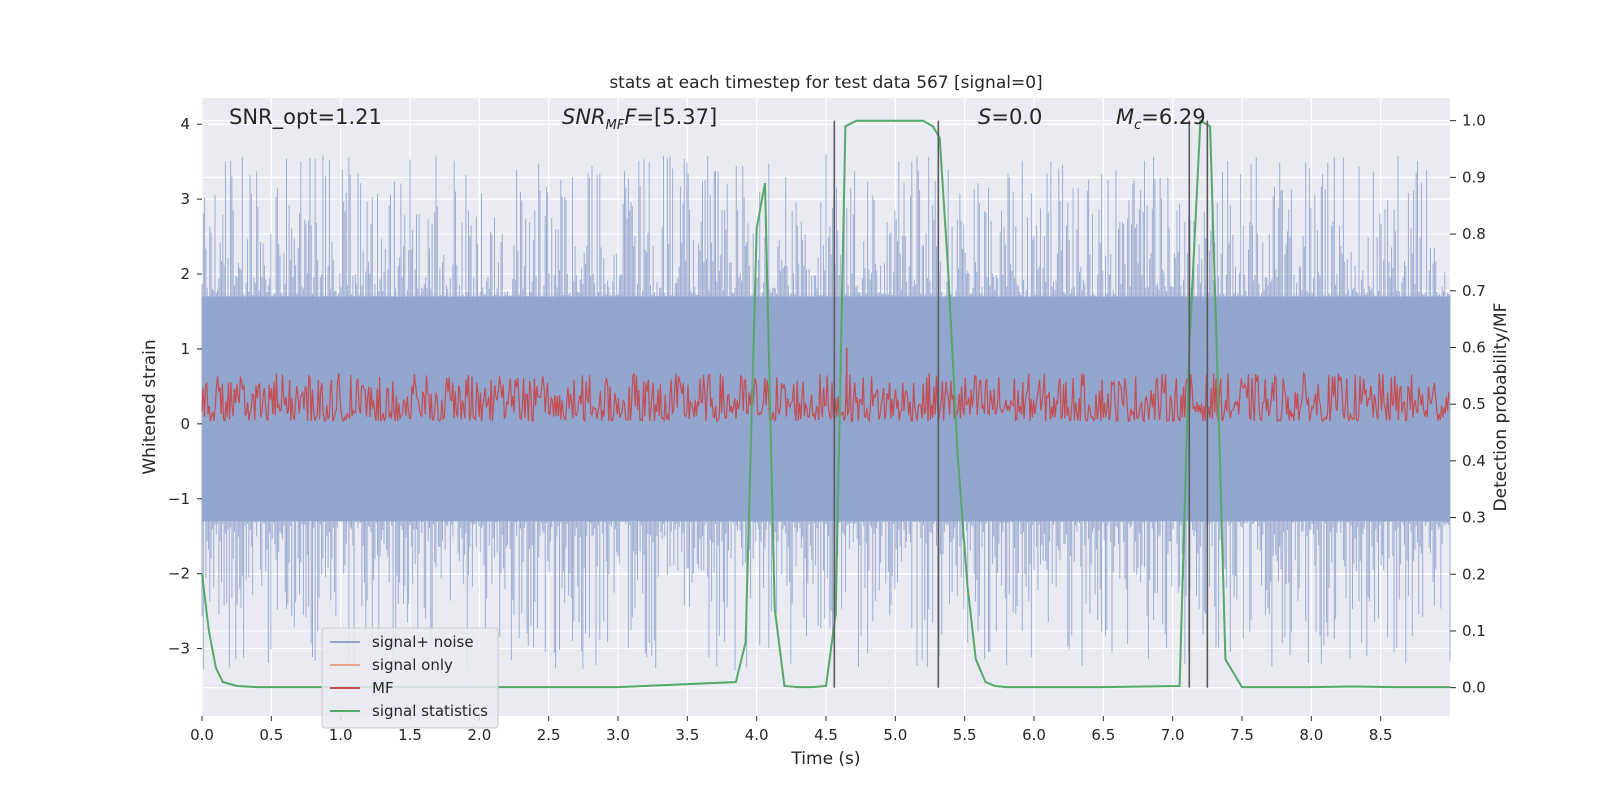 The image size is (1600, 800). I want to click on s-value: =0.0, so click(1016, 117).